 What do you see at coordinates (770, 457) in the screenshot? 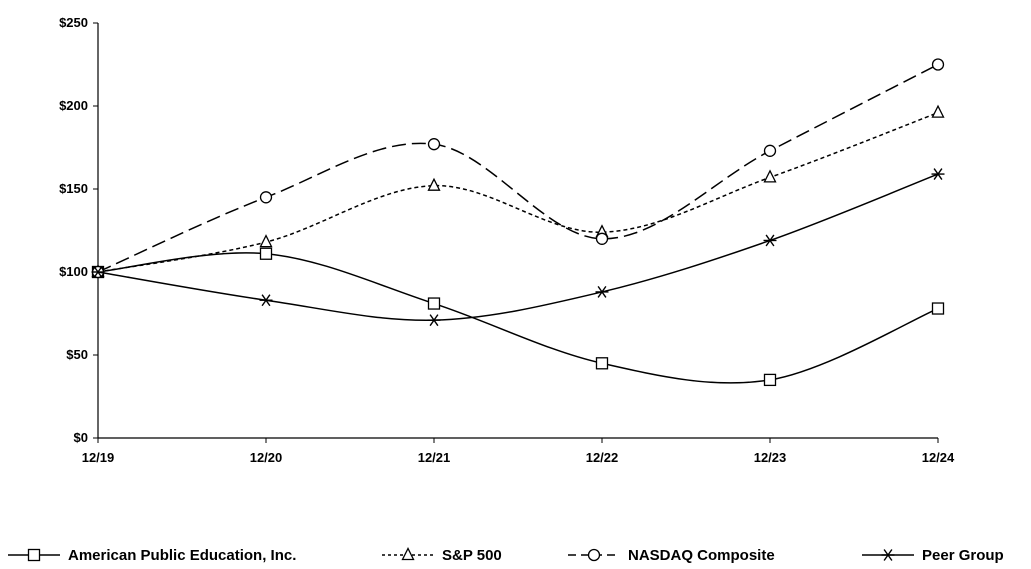
I see `x-tick-label: 12/23` at bounding box center [770, 457].